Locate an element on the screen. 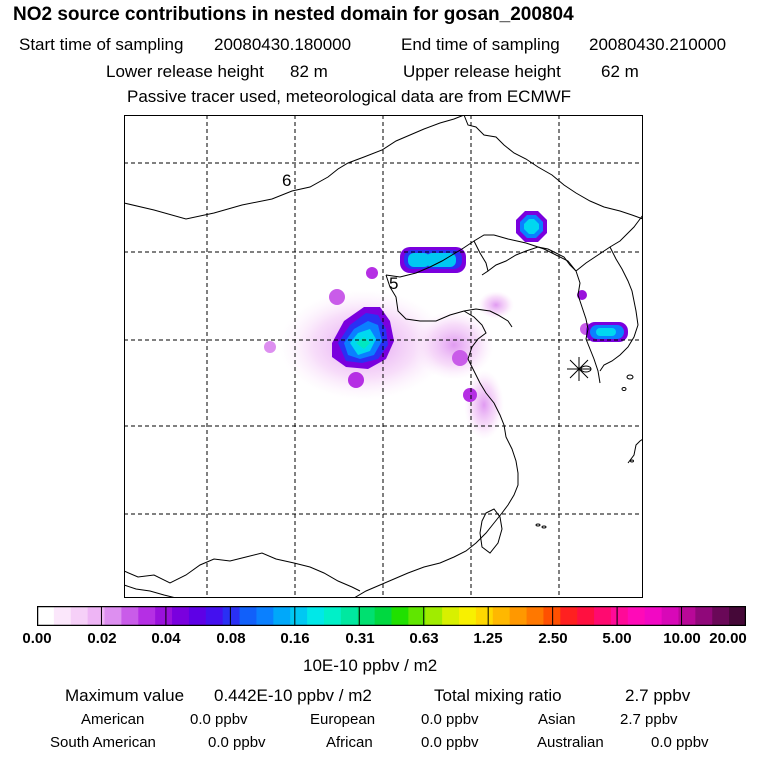 The height and width of the screenshot is (768, 768). colorbar-tick-label: 5.00 is located at coordinates (617, 638).